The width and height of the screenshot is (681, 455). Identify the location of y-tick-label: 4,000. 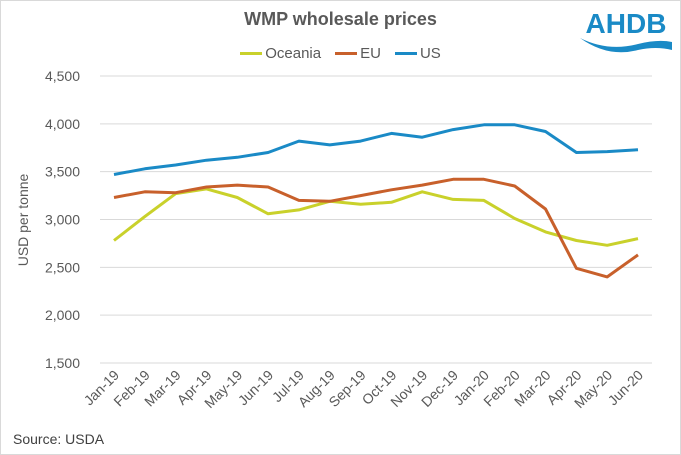
(62, 124).